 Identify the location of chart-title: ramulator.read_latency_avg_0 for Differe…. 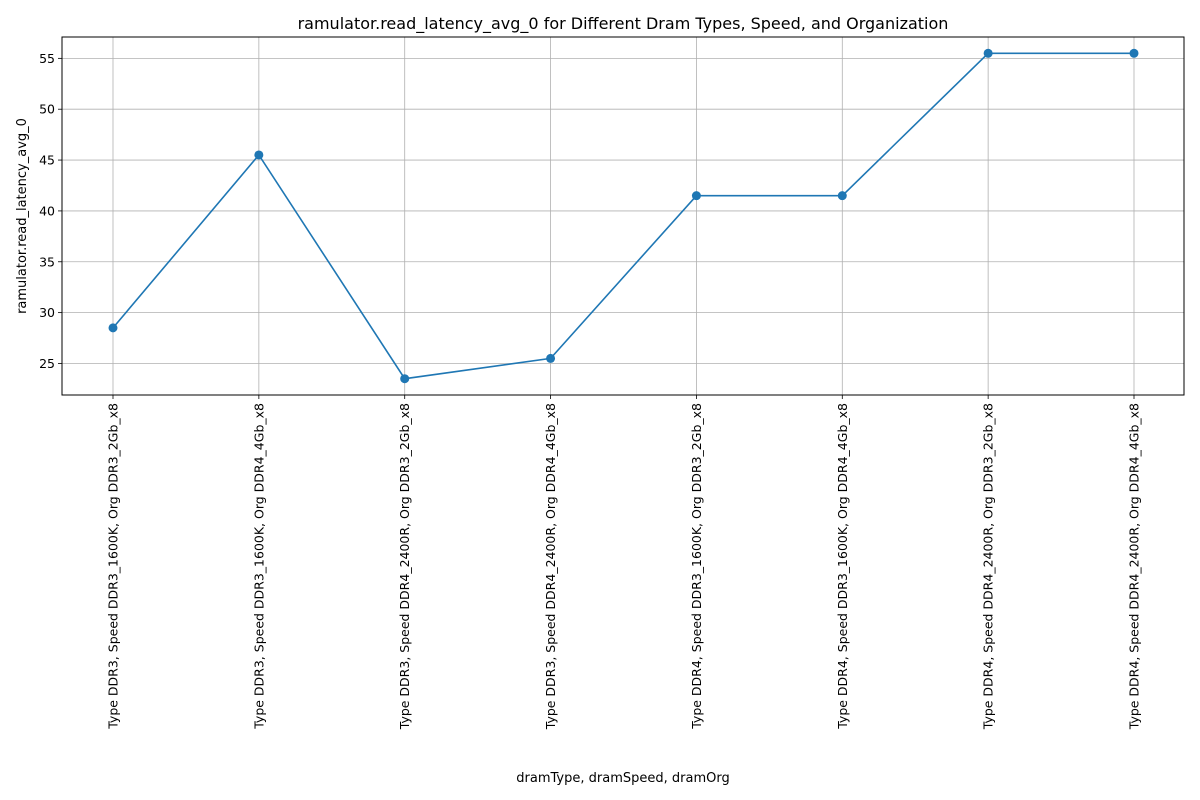
(623, 24).